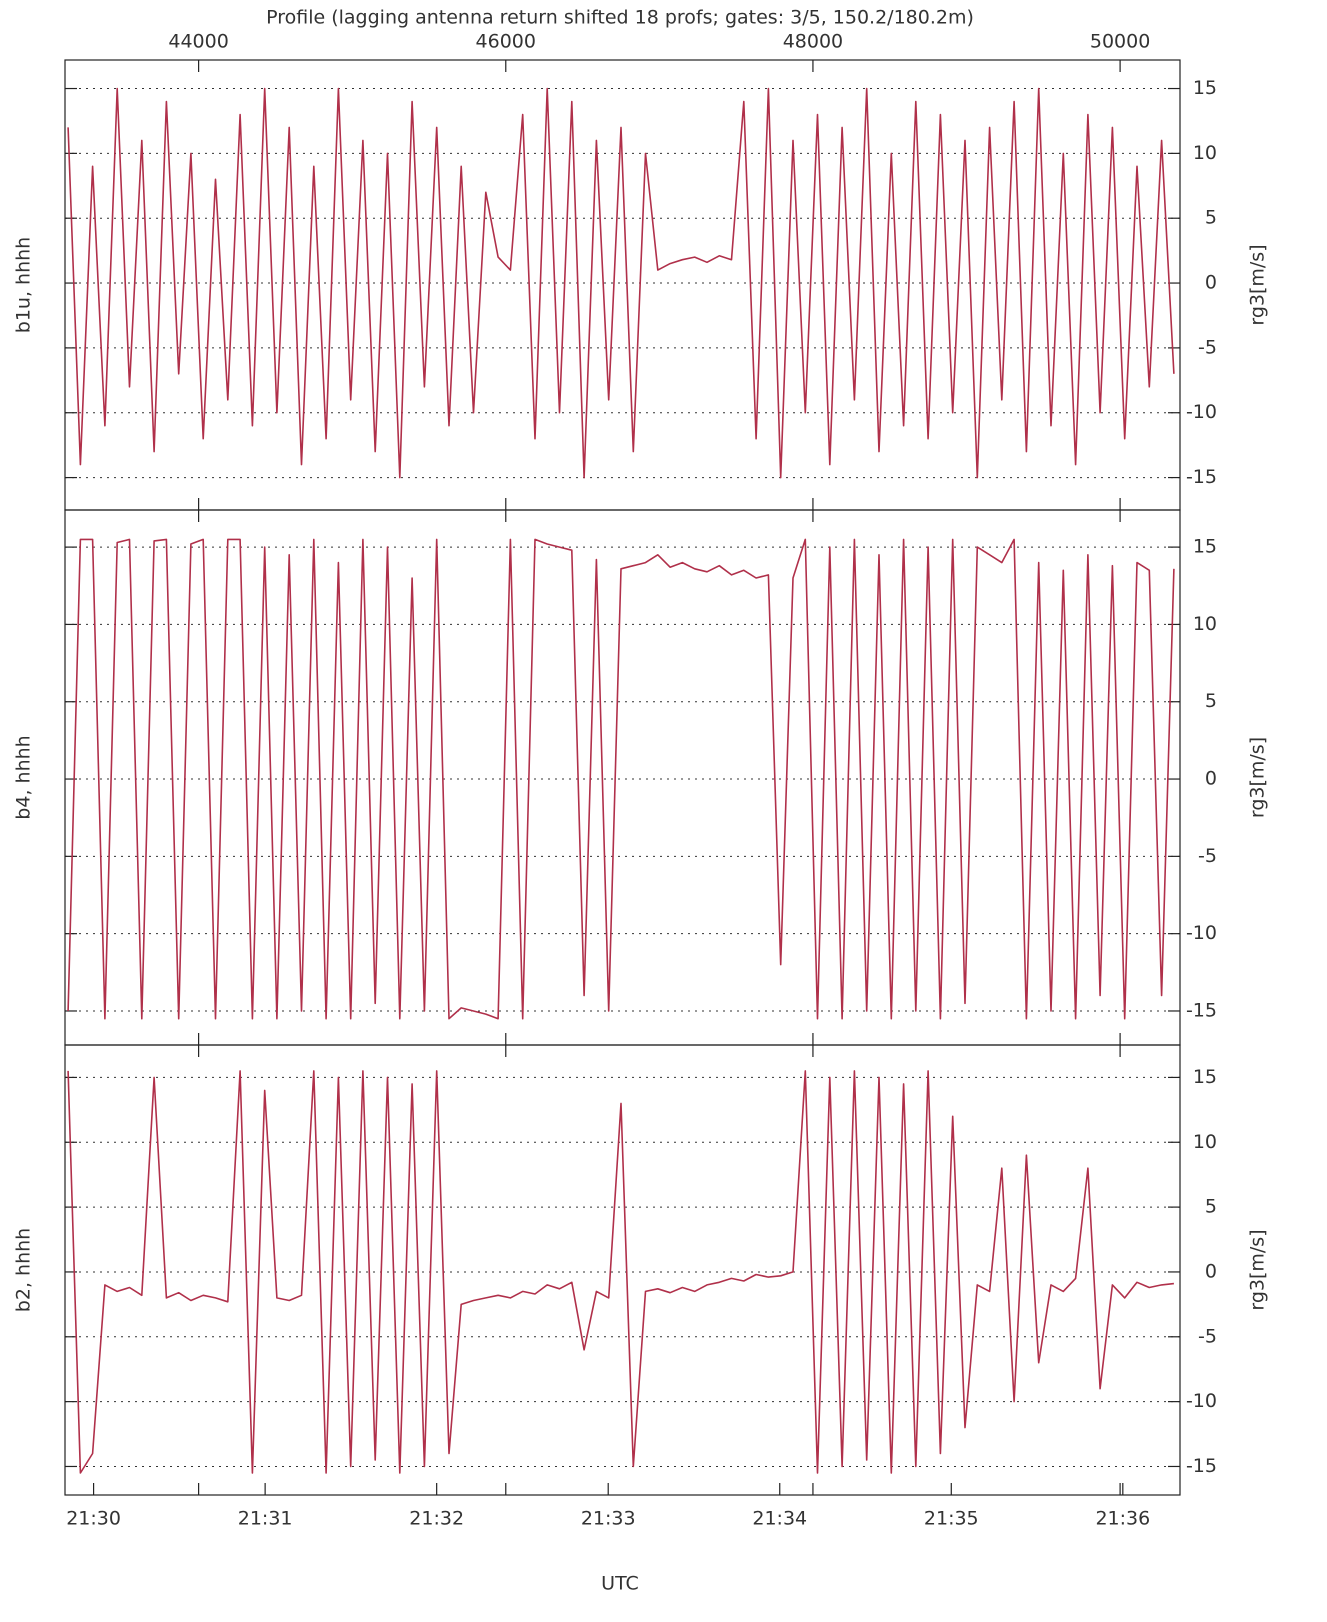 This screenshot has height=1622, width=1327. Describe the element at coordinates (506, 42) in the screenshot. I see `x-tick-label: 46000` at that location.